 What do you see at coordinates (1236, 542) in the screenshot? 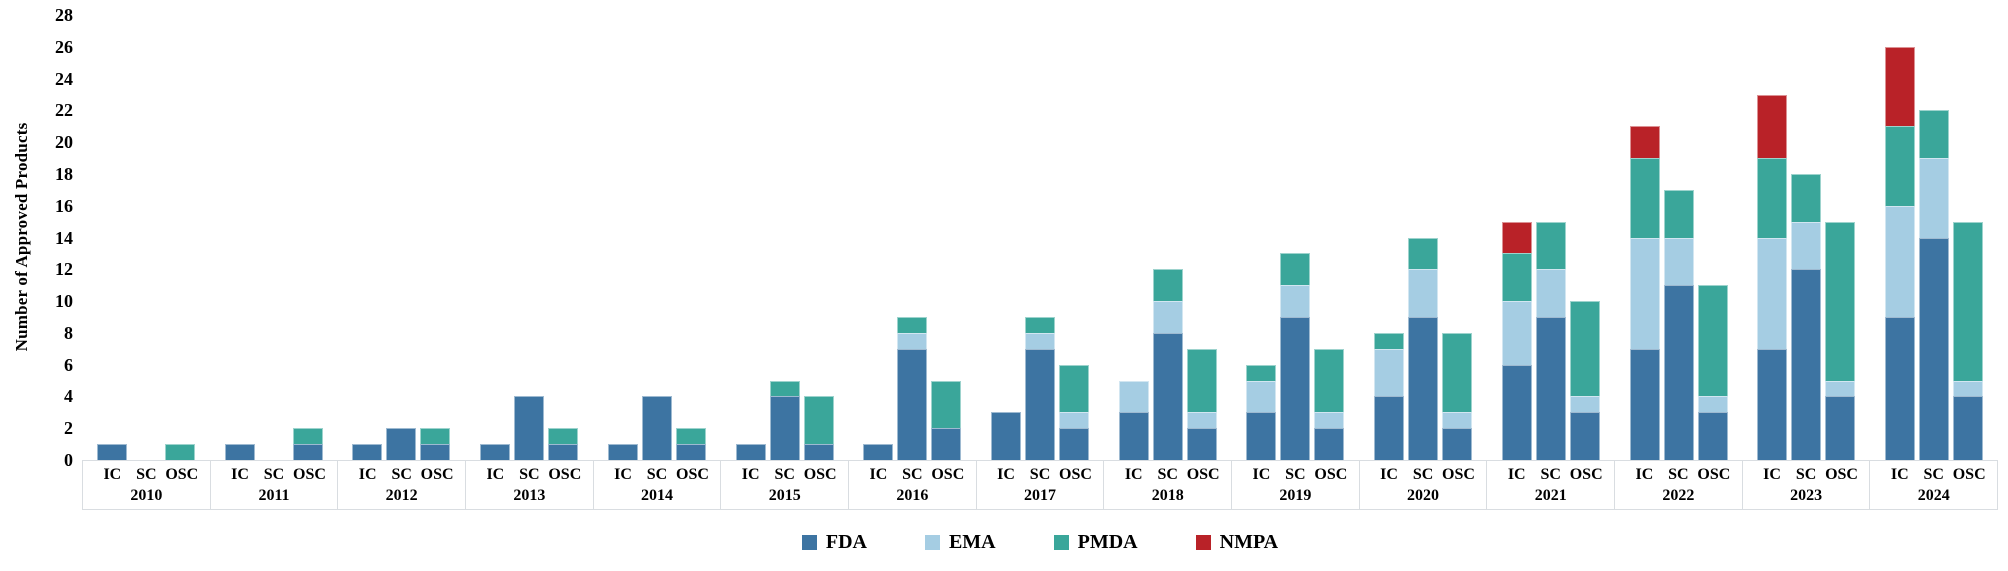
I see `legend-item-nmpa: NMPA` at bounding box center [1236, 542].